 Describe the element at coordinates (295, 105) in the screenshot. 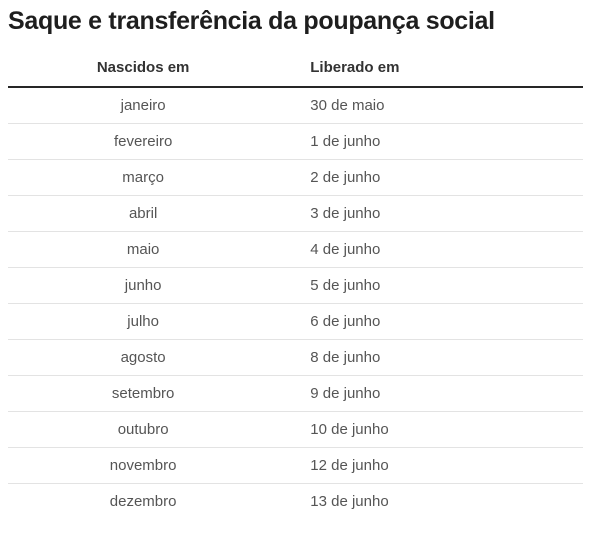

I see `table-row: janeiro 30 de maio` at that location.